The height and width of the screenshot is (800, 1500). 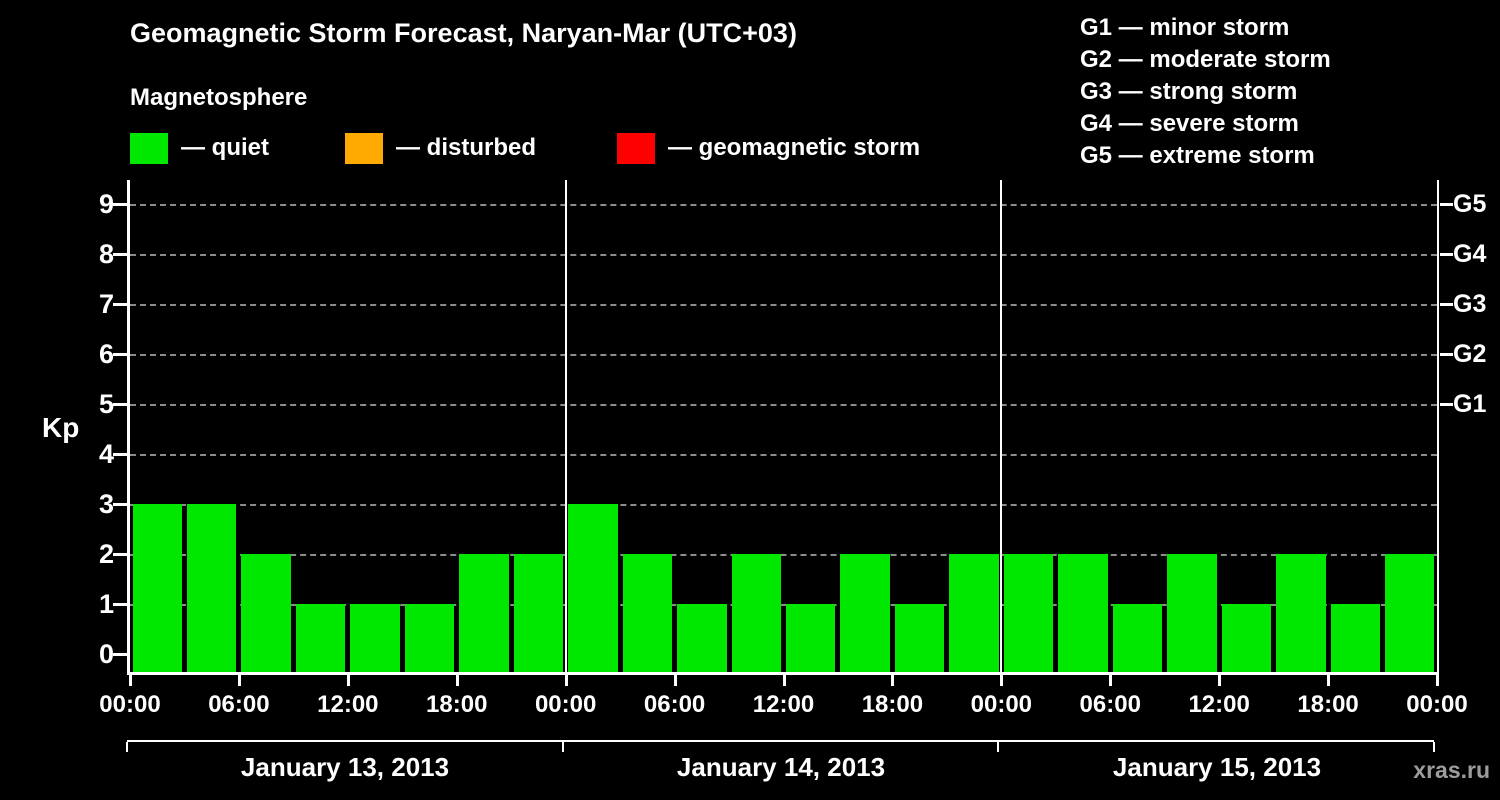 What do you see at coordinates (636, 148) in the screenshot?
I see `storm-color-swatch` at bounding box center [636, 148].